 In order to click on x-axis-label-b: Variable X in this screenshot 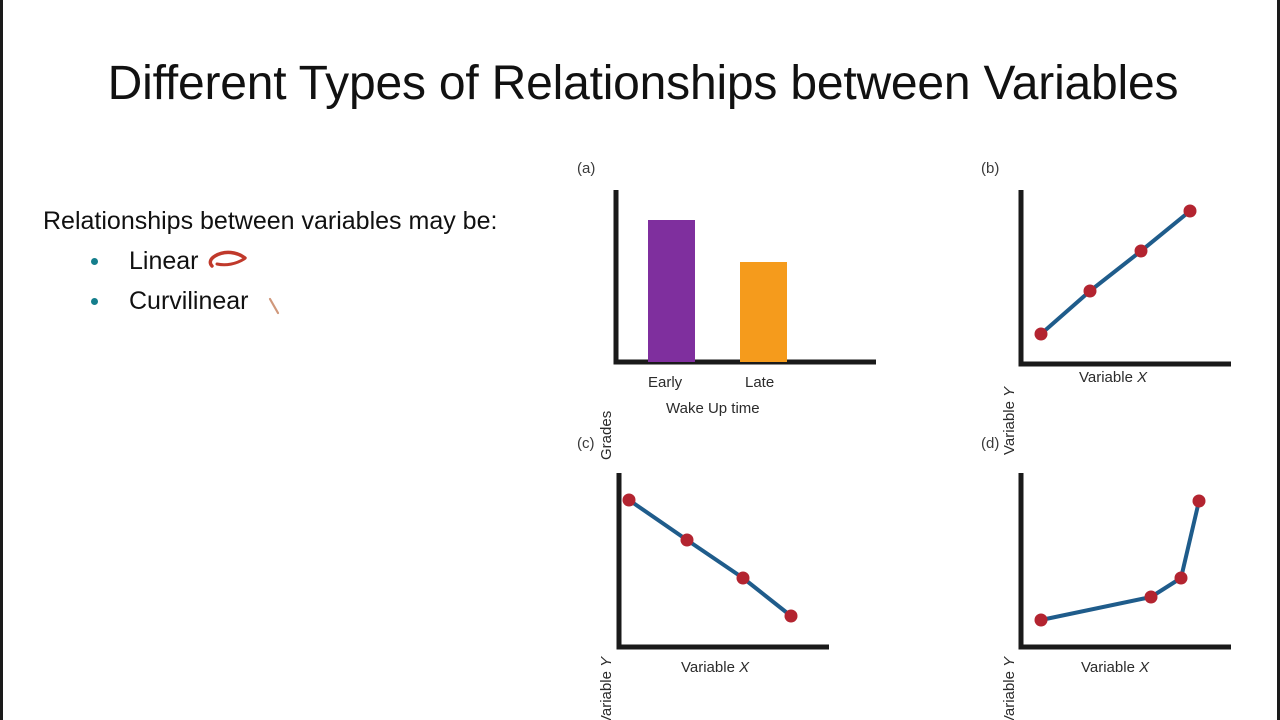, I will do `click(1113, 377)`.